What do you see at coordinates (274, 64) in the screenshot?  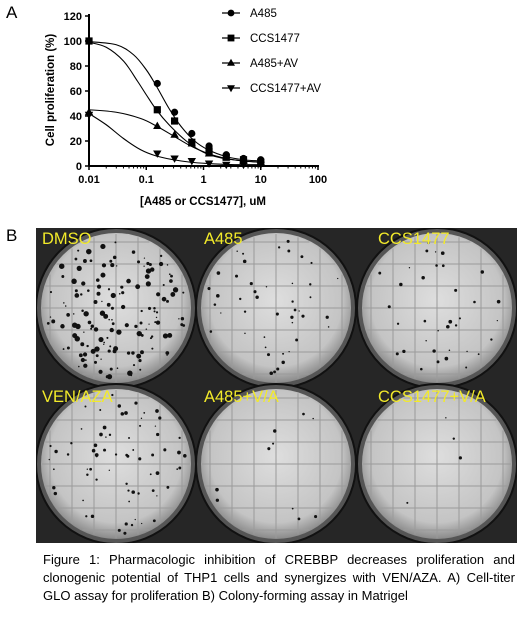 I see `legend-entry: A485+AV` at bounding box center [274, 64].